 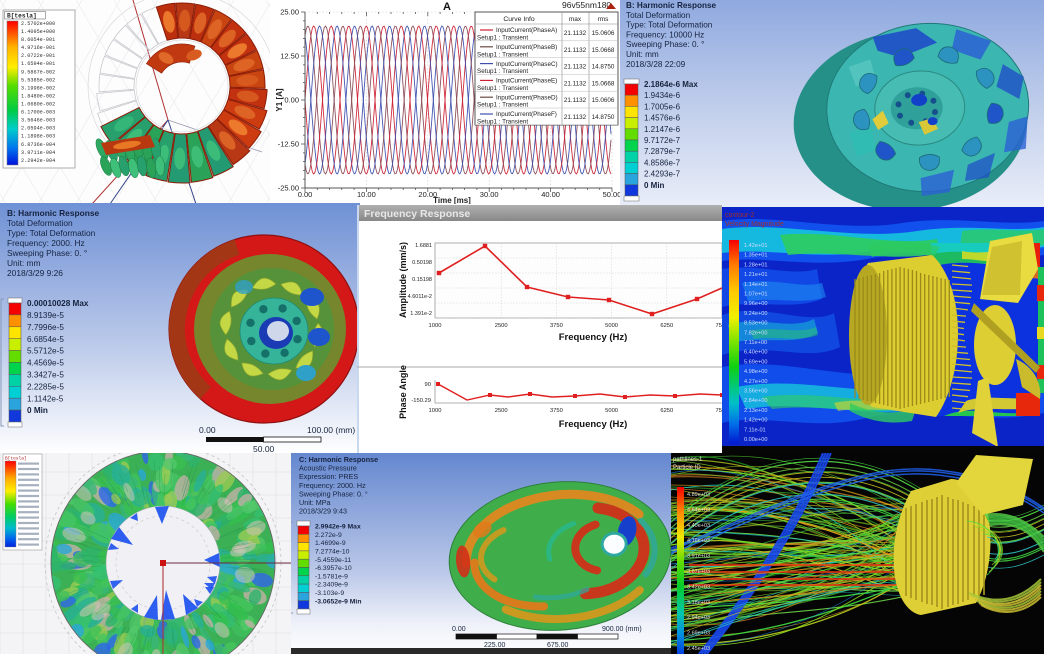 What do you see at coordinates (662, 129) in the screenshot?
I see `svg-text: 1.2147e-6` at bounding box center [662, 129].